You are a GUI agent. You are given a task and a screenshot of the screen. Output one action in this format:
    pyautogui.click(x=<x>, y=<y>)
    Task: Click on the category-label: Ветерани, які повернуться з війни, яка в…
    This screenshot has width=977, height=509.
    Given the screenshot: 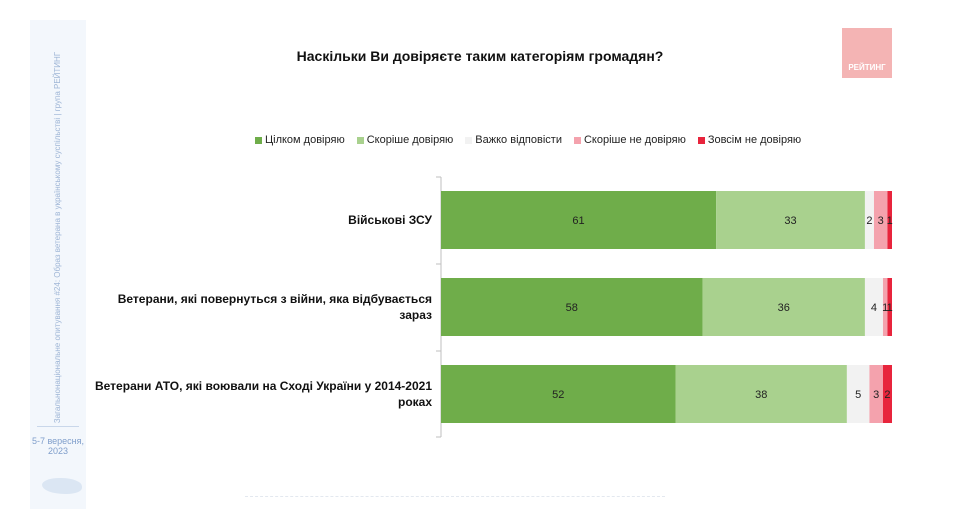 What is the action you would take?
    pyautogui.click(x=274, y=307)
    